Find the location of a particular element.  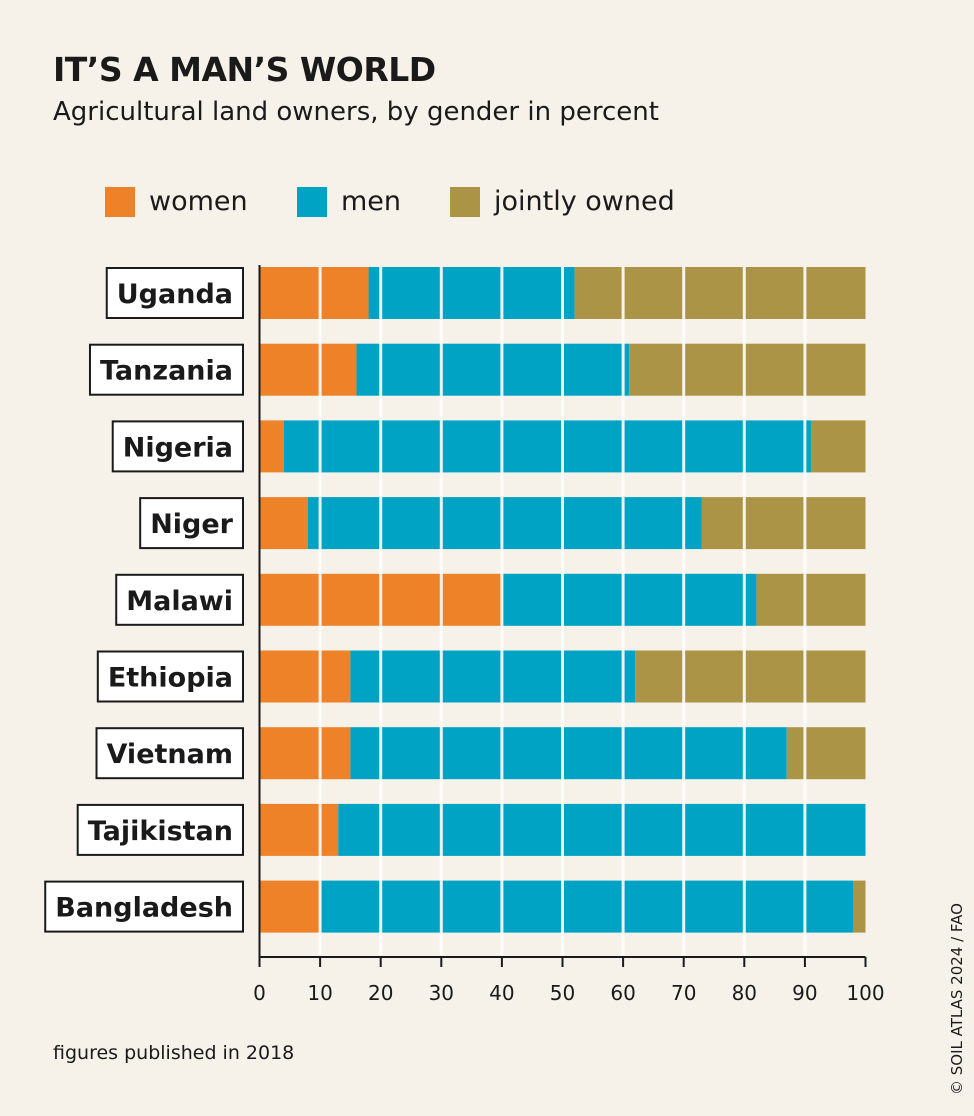

category-label-box-niger is located at coordinates (191, 523).